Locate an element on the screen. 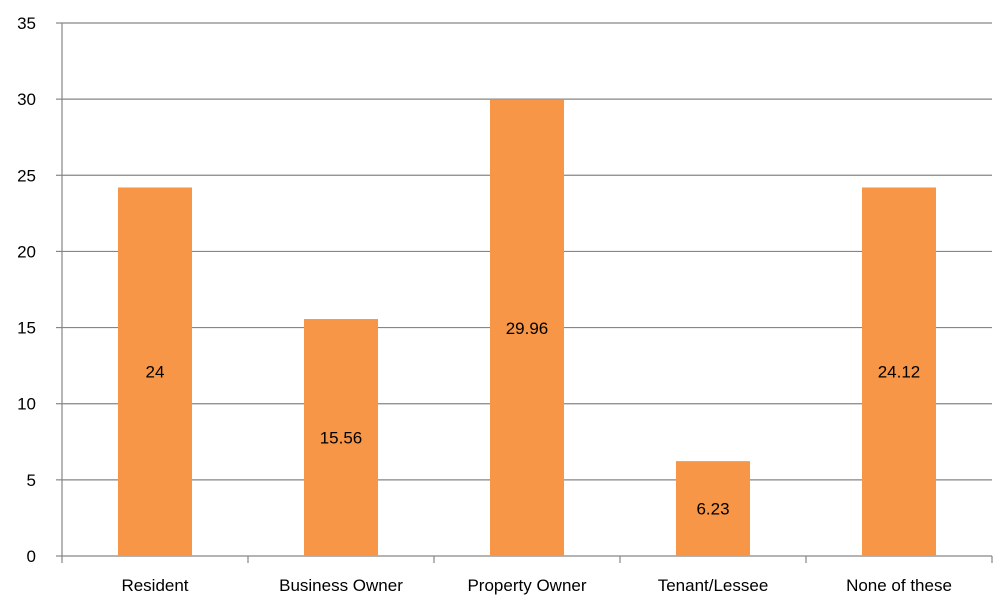 The width and height of the screenshot is (1002, 596). y-tick-label: 30 is located at coordinates (26, 99).